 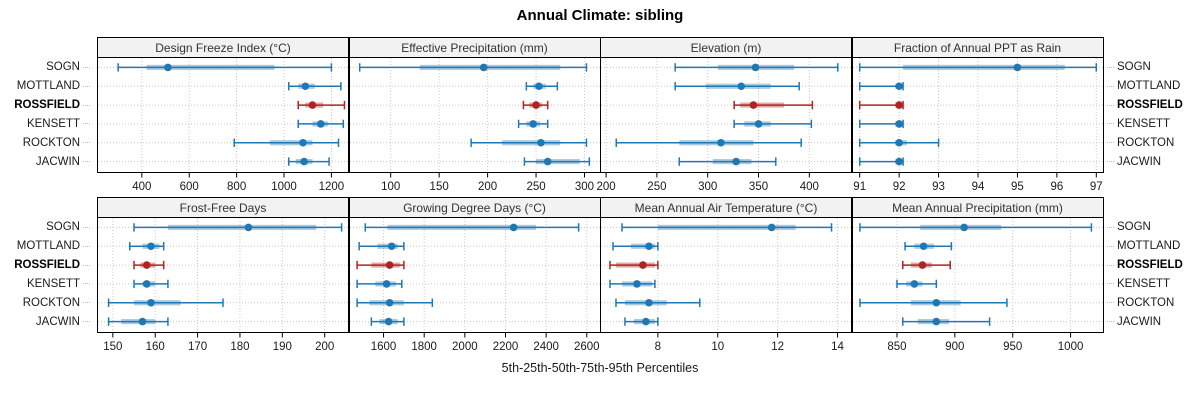 I want to click on panel-strip-title: Frost-Free Days, so click(x=223, y=207).